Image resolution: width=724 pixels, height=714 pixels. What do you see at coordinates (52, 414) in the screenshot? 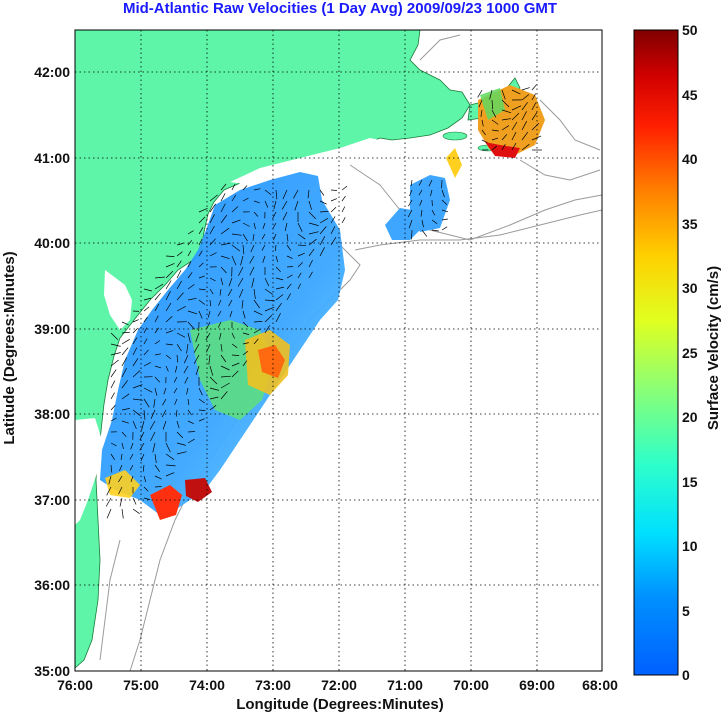
I see `y-tick-label: 38:00` at bounding box center [52, 414].